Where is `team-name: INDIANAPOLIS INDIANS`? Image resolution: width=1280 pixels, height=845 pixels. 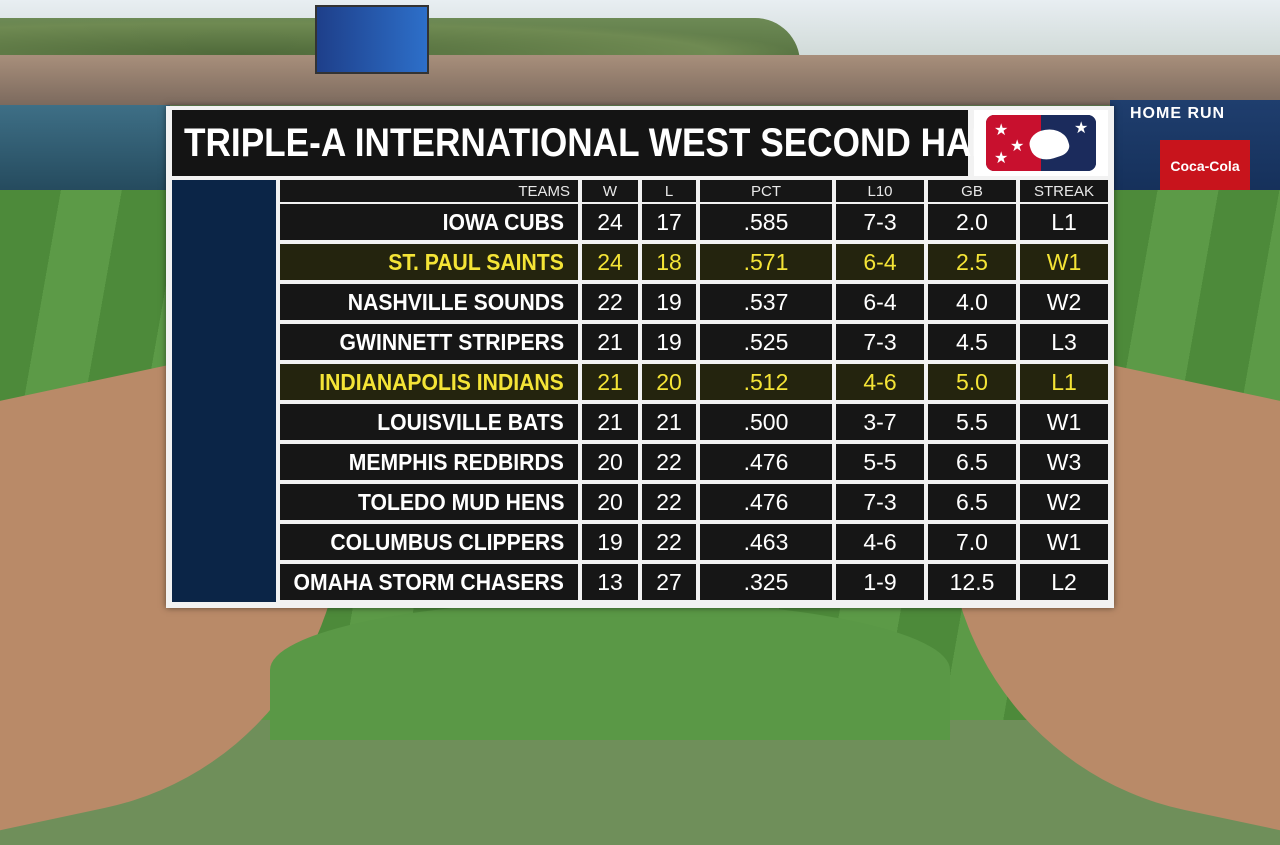
team-name: INDIANAPOLIS INDIANS is located at coordinates (441, 381).